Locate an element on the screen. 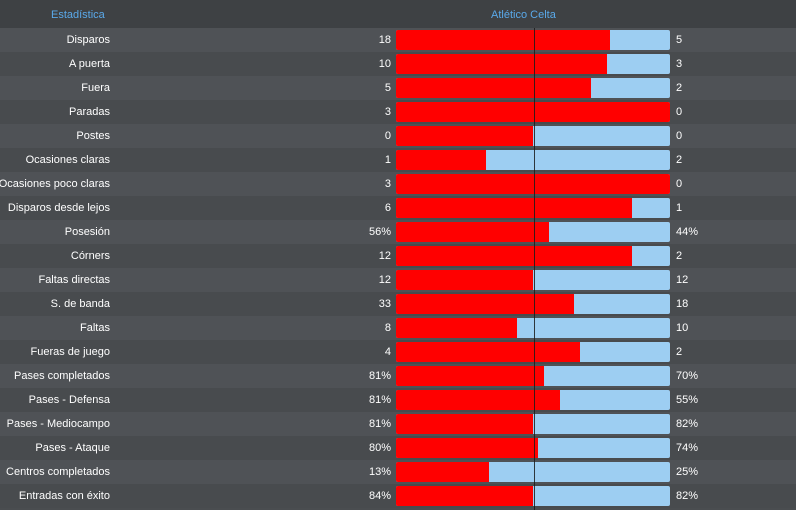 The image size is (796, 510). home-value: 4 is located at coordinates (387, 352).